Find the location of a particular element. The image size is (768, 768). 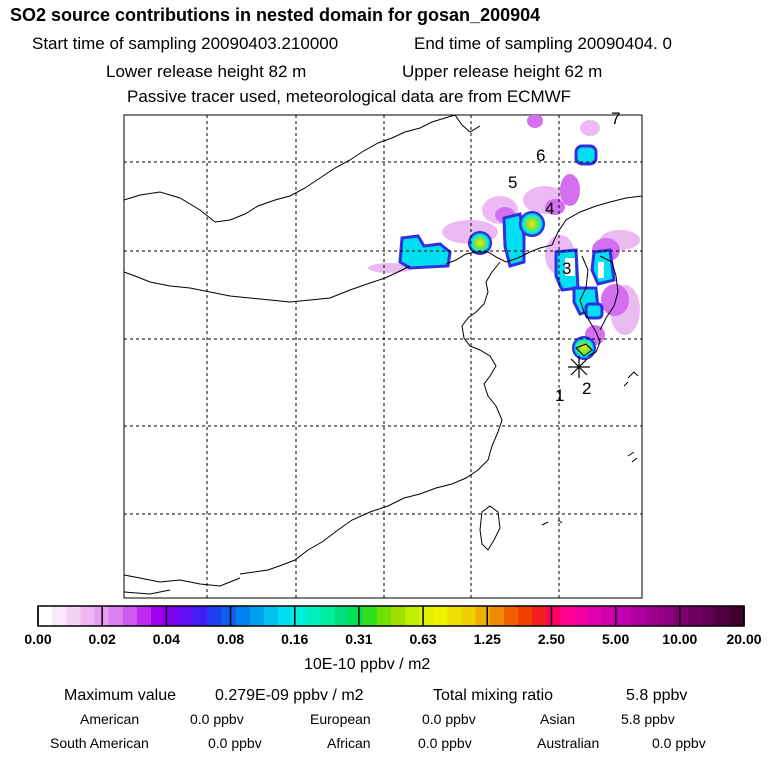

plume-hotspots is located at coordinates (532, 285).